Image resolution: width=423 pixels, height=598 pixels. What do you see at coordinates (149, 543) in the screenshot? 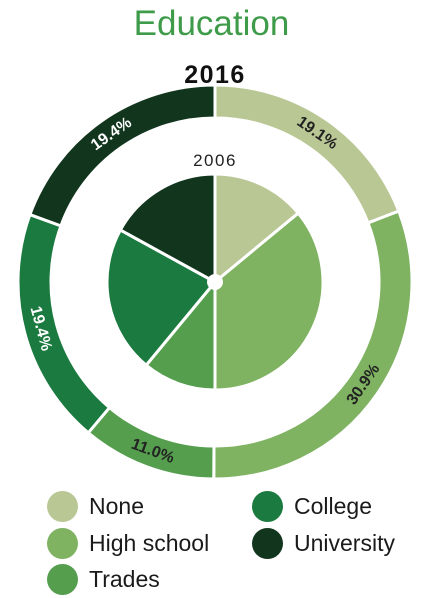
I see `legend-label-high-school: High school` at bounding box center [149, 543].